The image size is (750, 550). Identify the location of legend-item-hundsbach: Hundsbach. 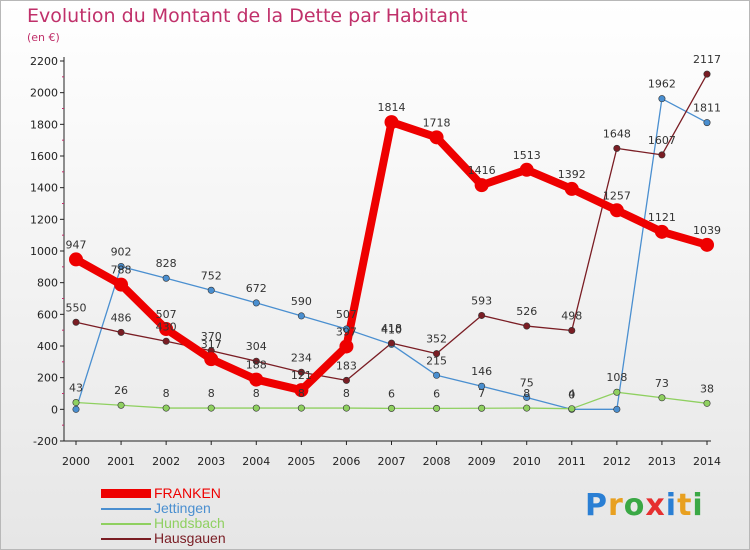
(231, 523).